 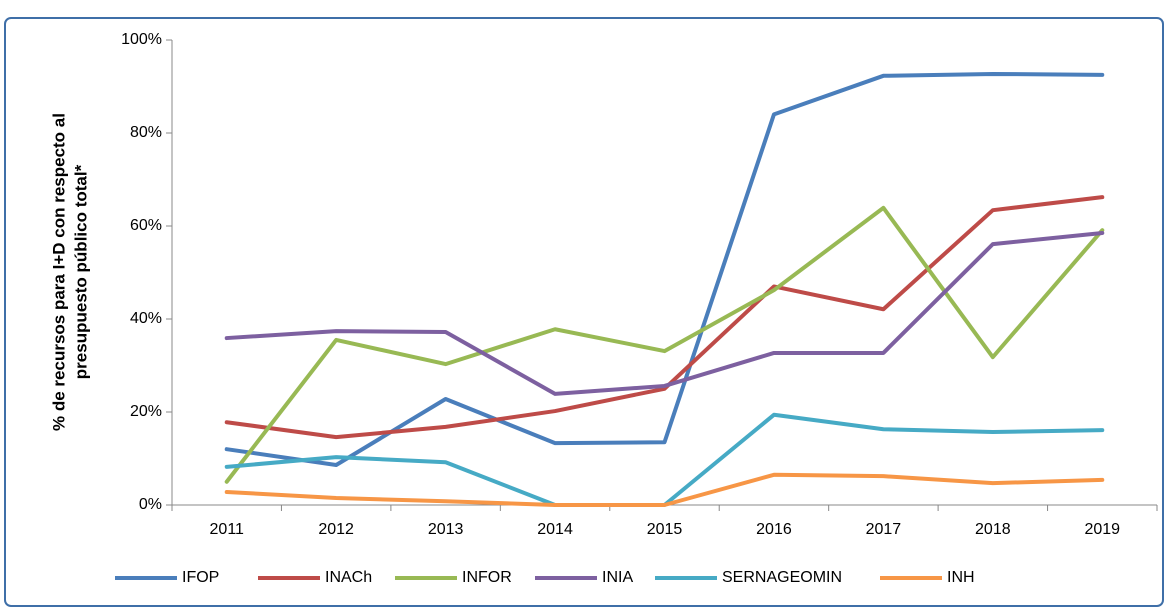 What do you see at coordinates (227, 529) in the screenshot?
I see `x-tick-label: 2011` at bounding box center [227, 529].